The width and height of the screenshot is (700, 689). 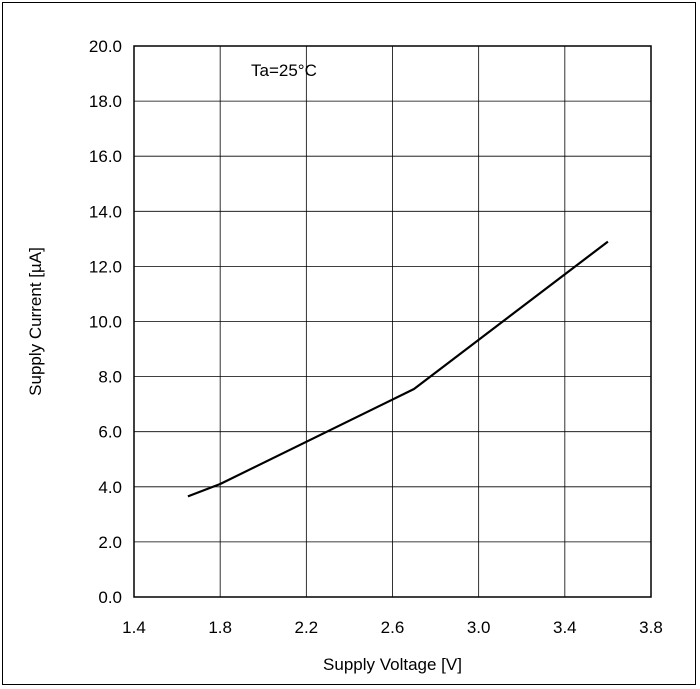 What do you see at coordinates (307, 627) in the screenshot?
I see `x-tick-label: 2.2` at bounding box center [307, 627].